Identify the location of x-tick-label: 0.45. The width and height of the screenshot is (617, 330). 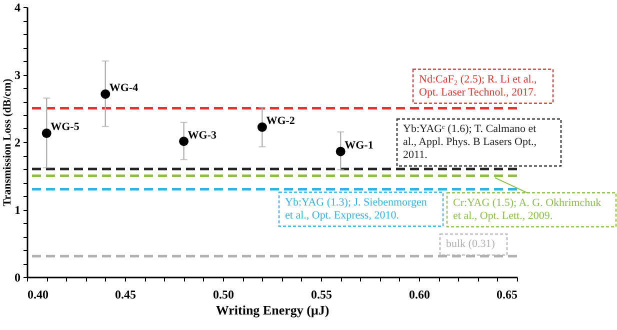
(125, 295).